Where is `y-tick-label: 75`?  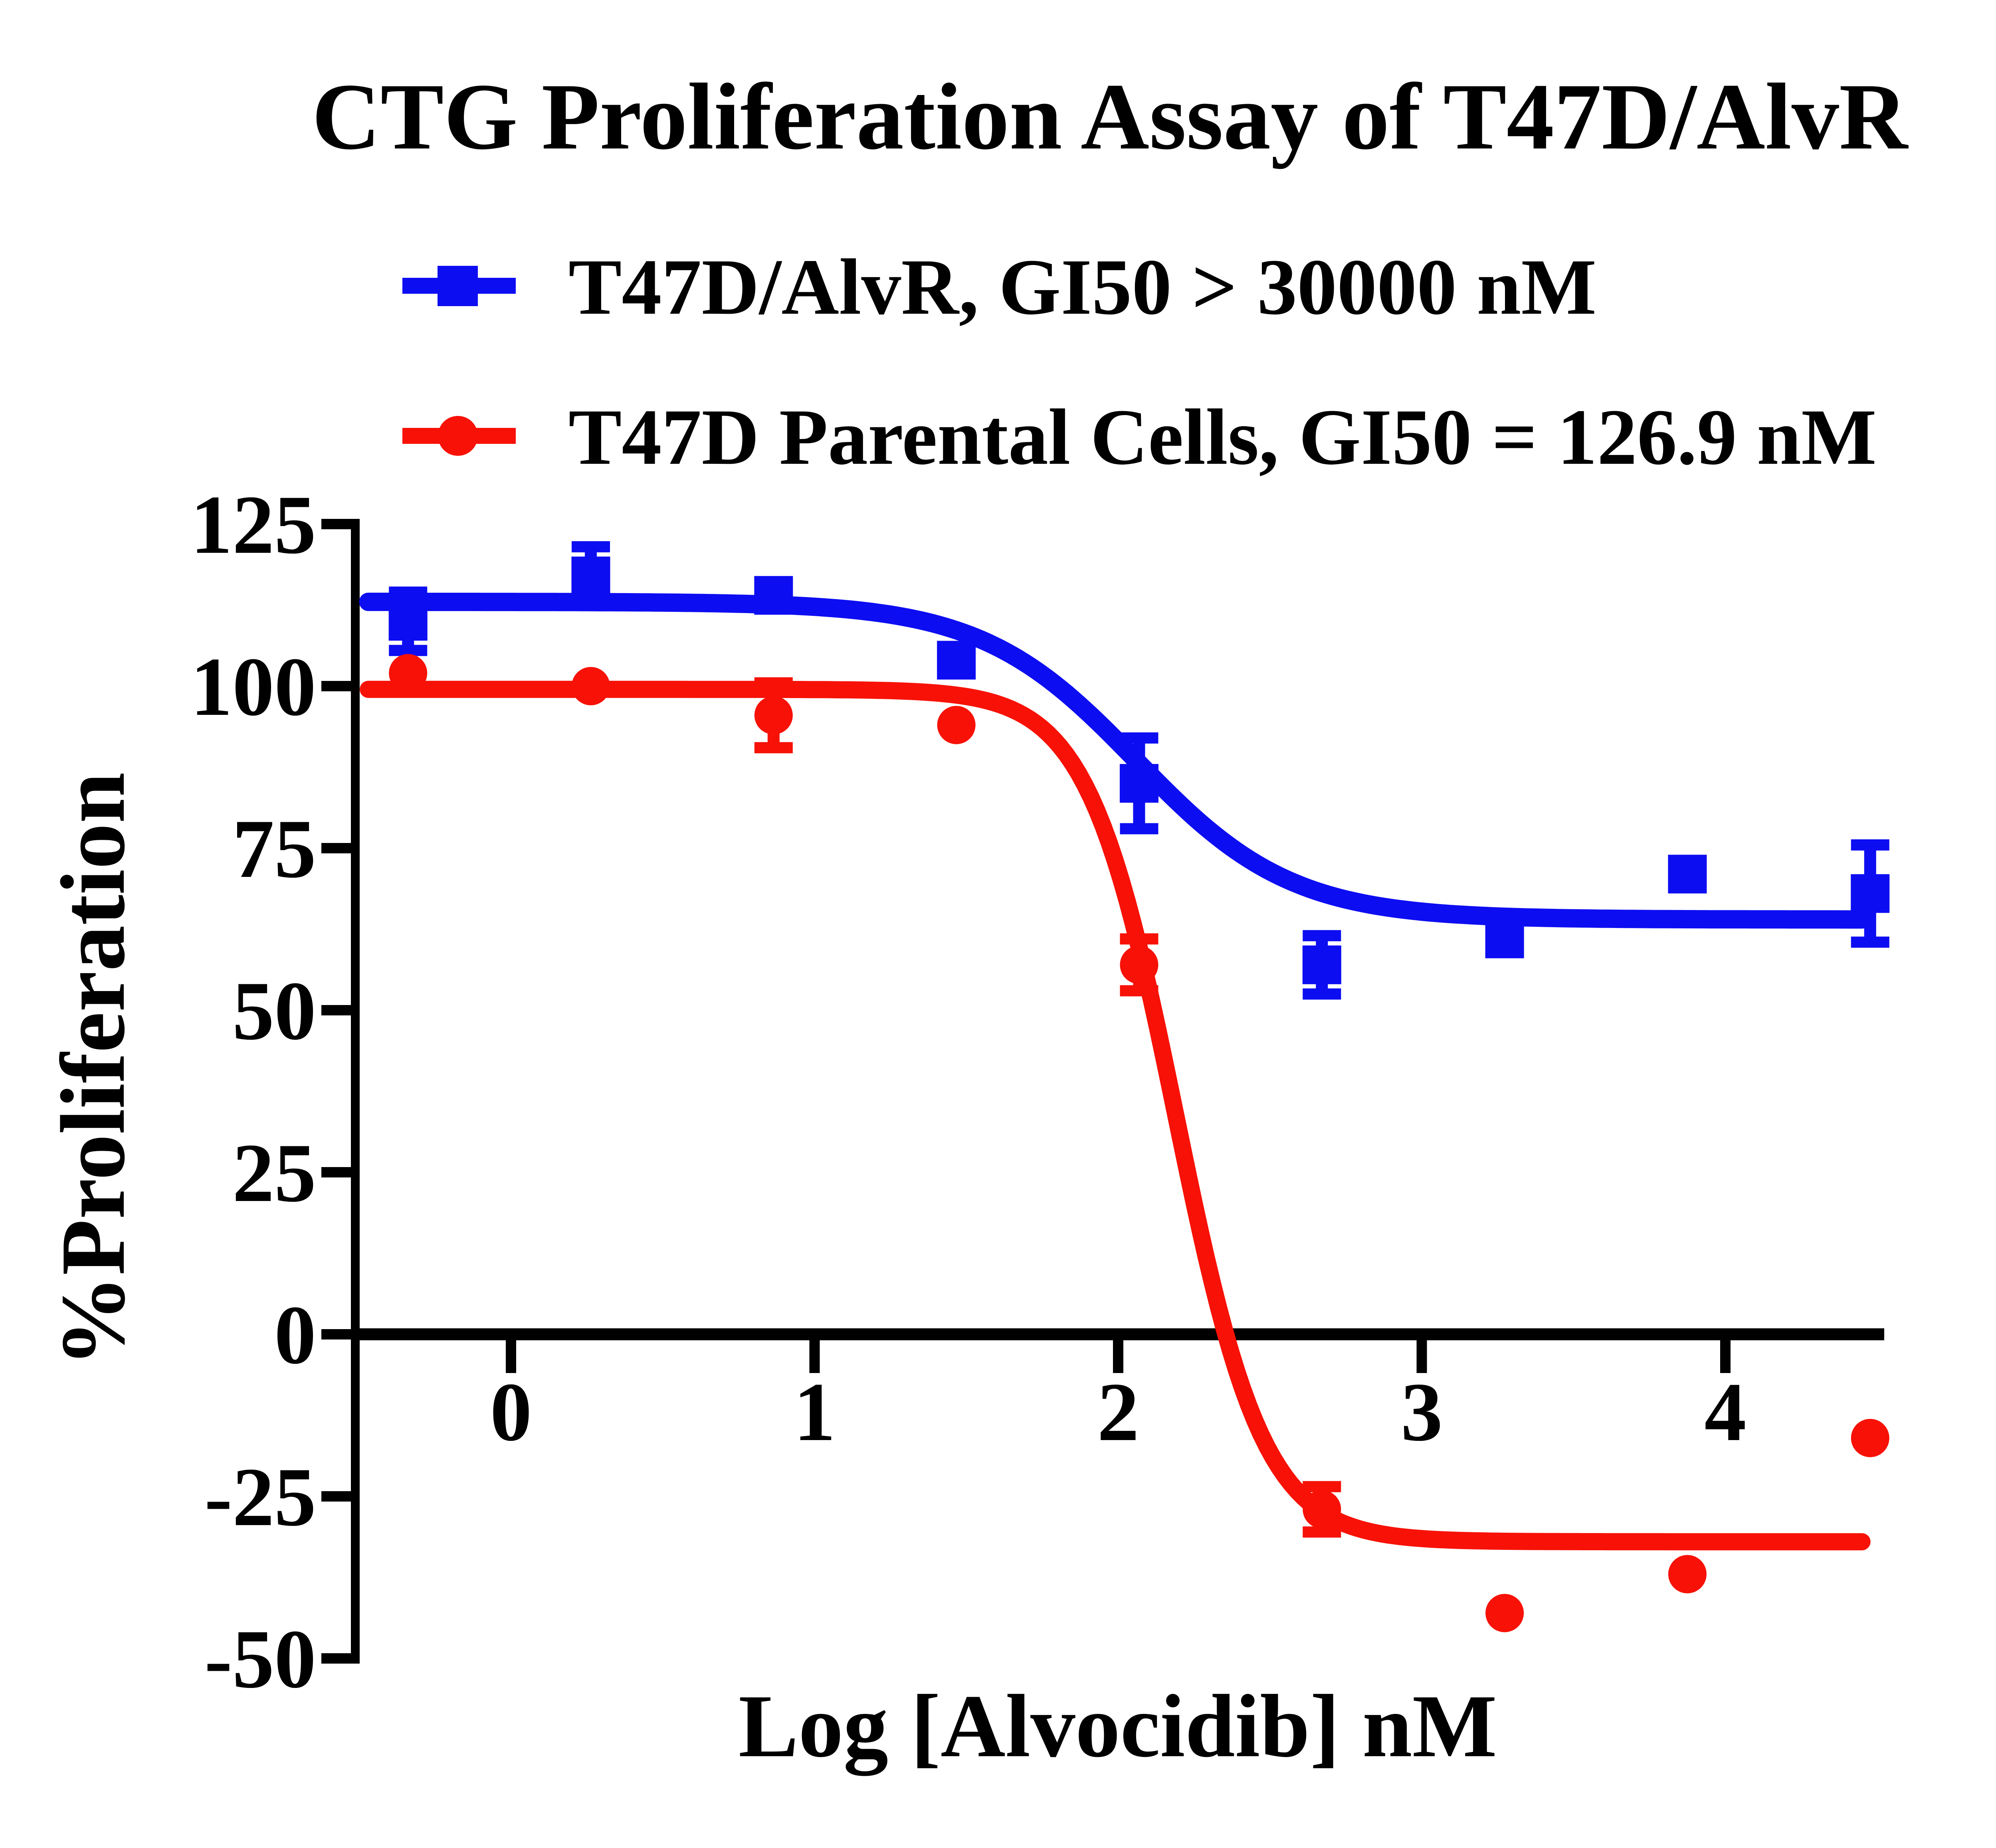
y-tick-label: 75 is located at coordinates (274, 849).